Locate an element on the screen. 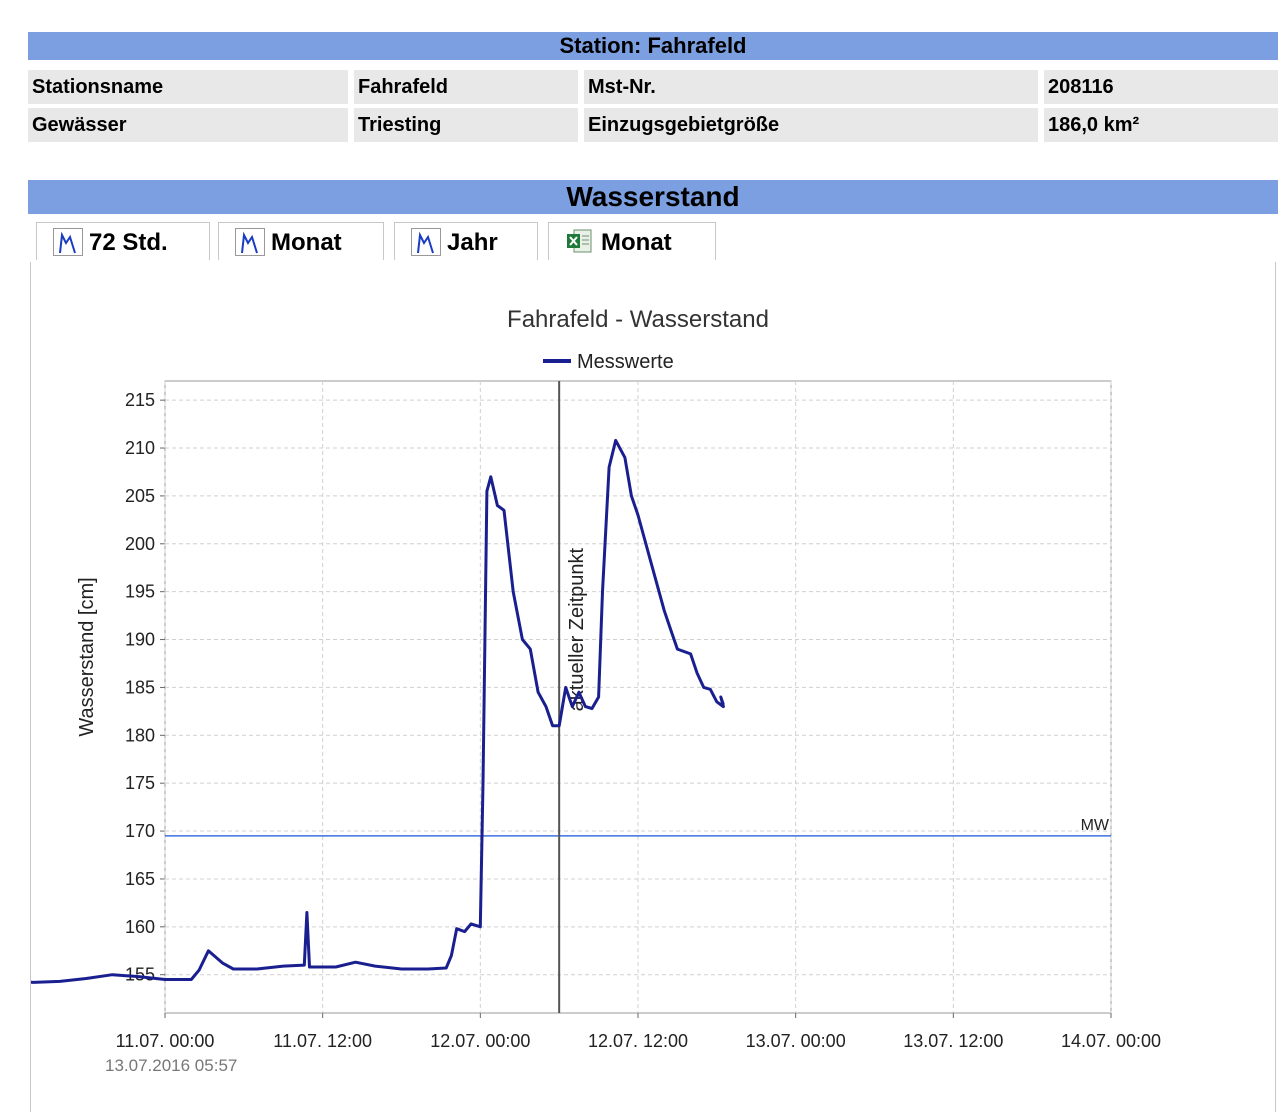  label-stationsname: Stationsname is located at coordinates (188, 87).